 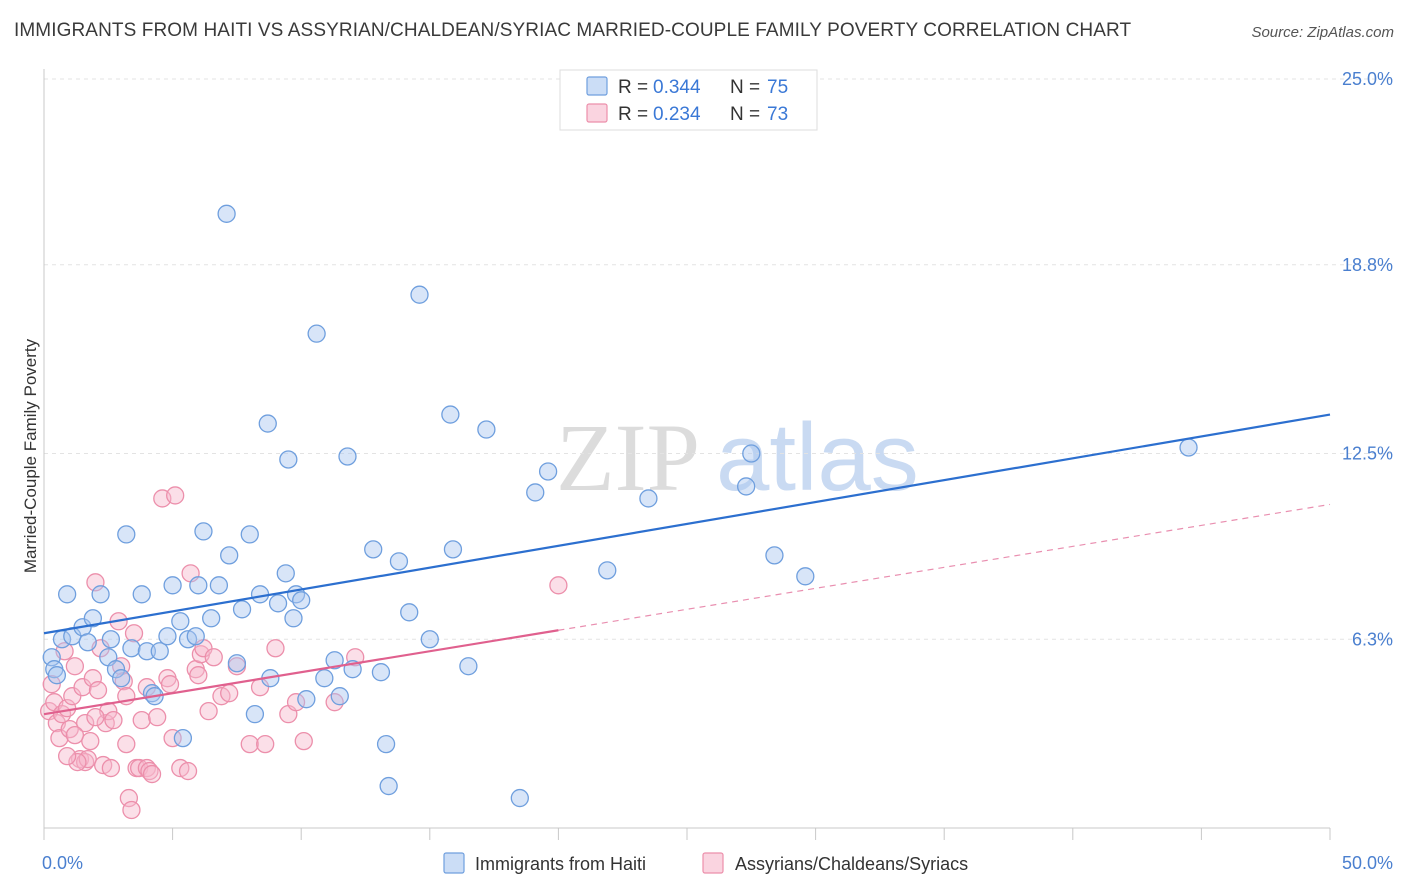 I want to click on x-tick-label-0: 0.0%, so click(x=62, y=863).